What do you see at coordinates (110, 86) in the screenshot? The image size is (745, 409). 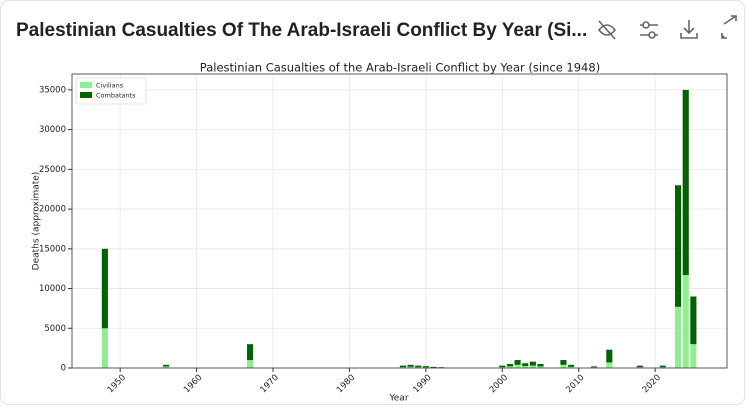 I see `legend-label: Civilians` at bounding box center [110, 86].